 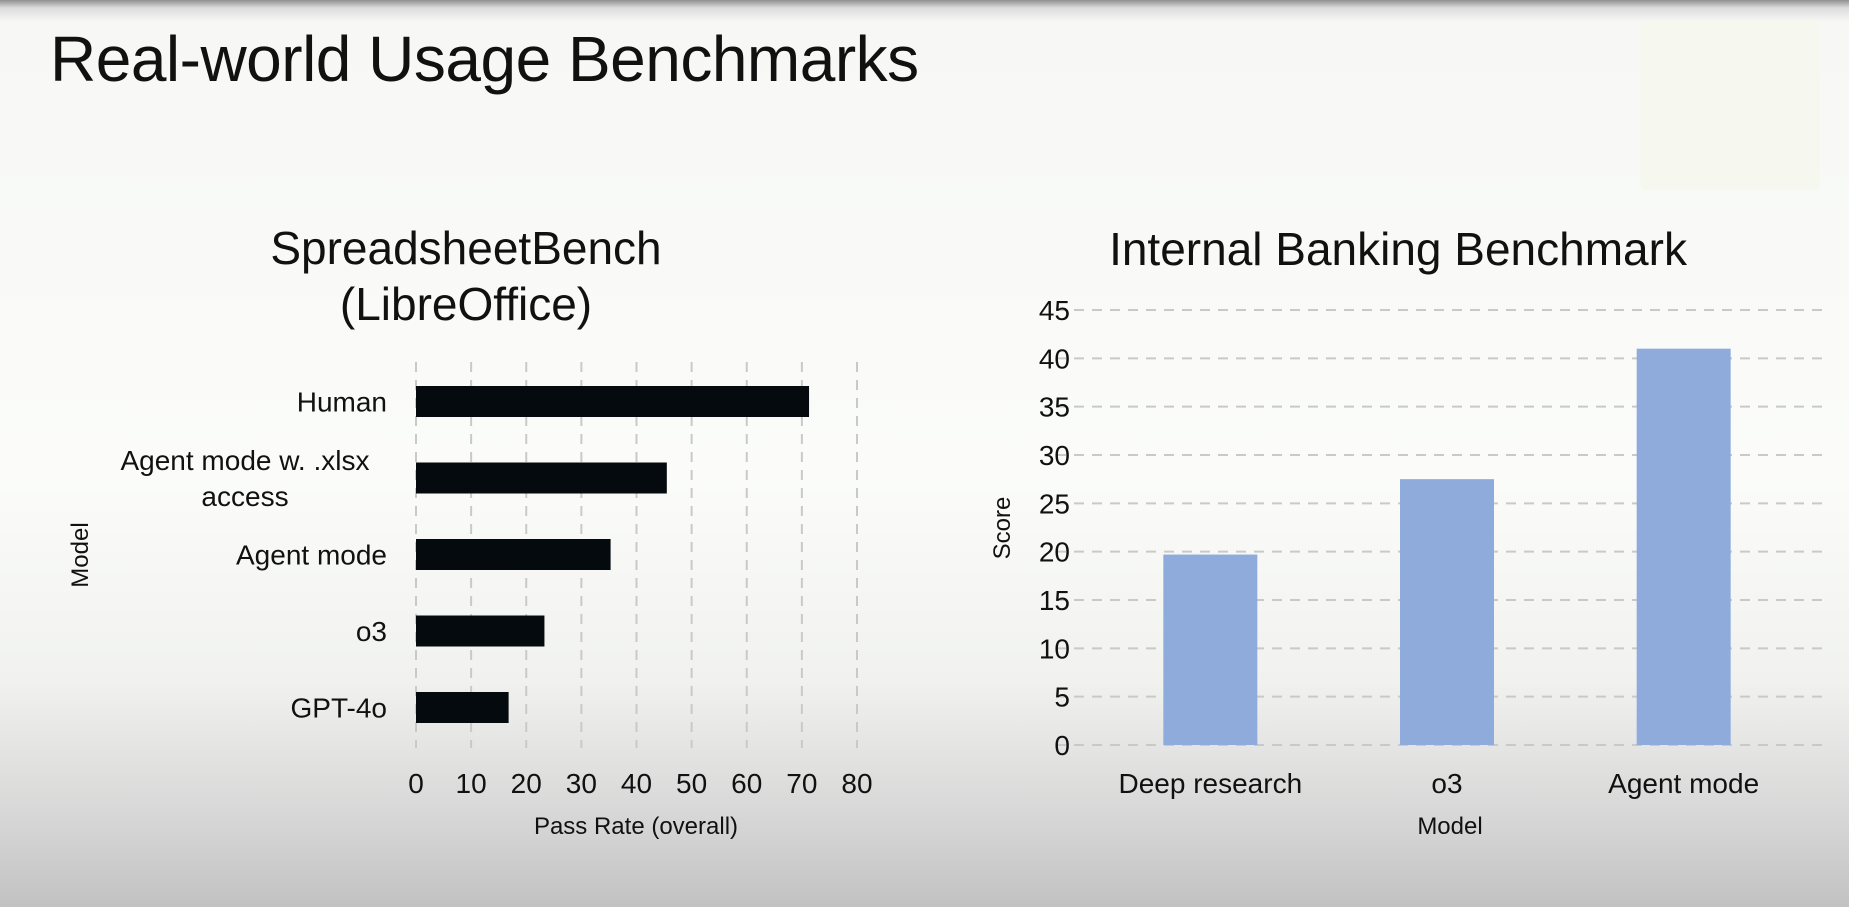 I want to click on x-tick-label: 20, so click(x=526, y=783).